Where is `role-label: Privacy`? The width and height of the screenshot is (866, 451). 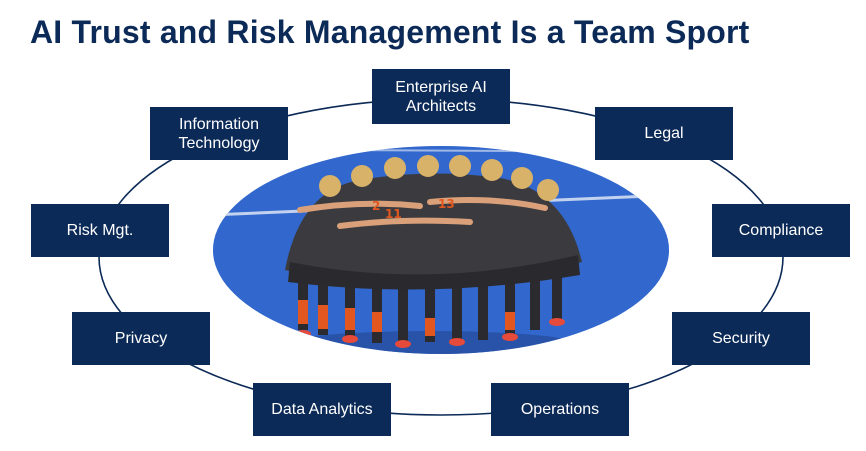
role-label: Privacy is located at coordinates (141, 338).